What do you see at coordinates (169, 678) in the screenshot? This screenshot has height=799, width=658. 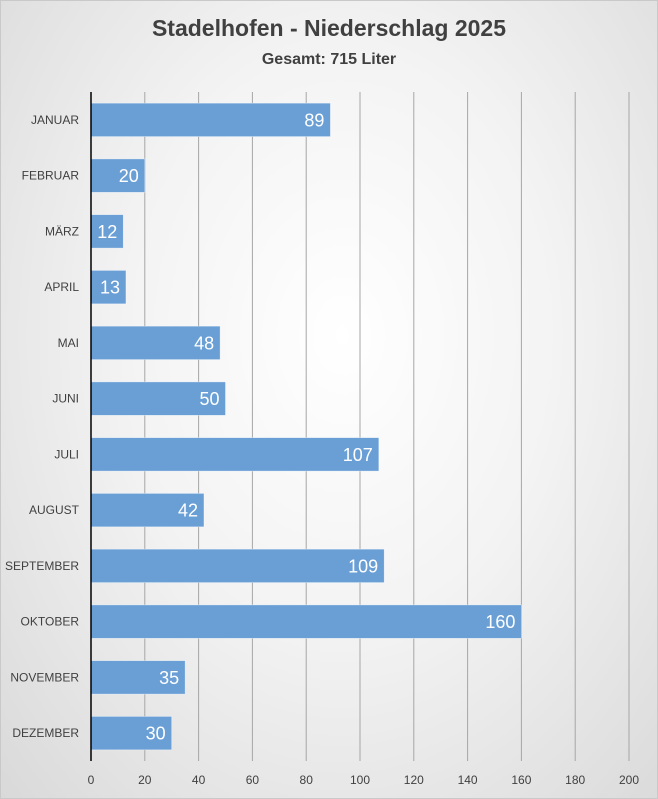 I see `data-label-november: 35` at bounding box center [169, 678].